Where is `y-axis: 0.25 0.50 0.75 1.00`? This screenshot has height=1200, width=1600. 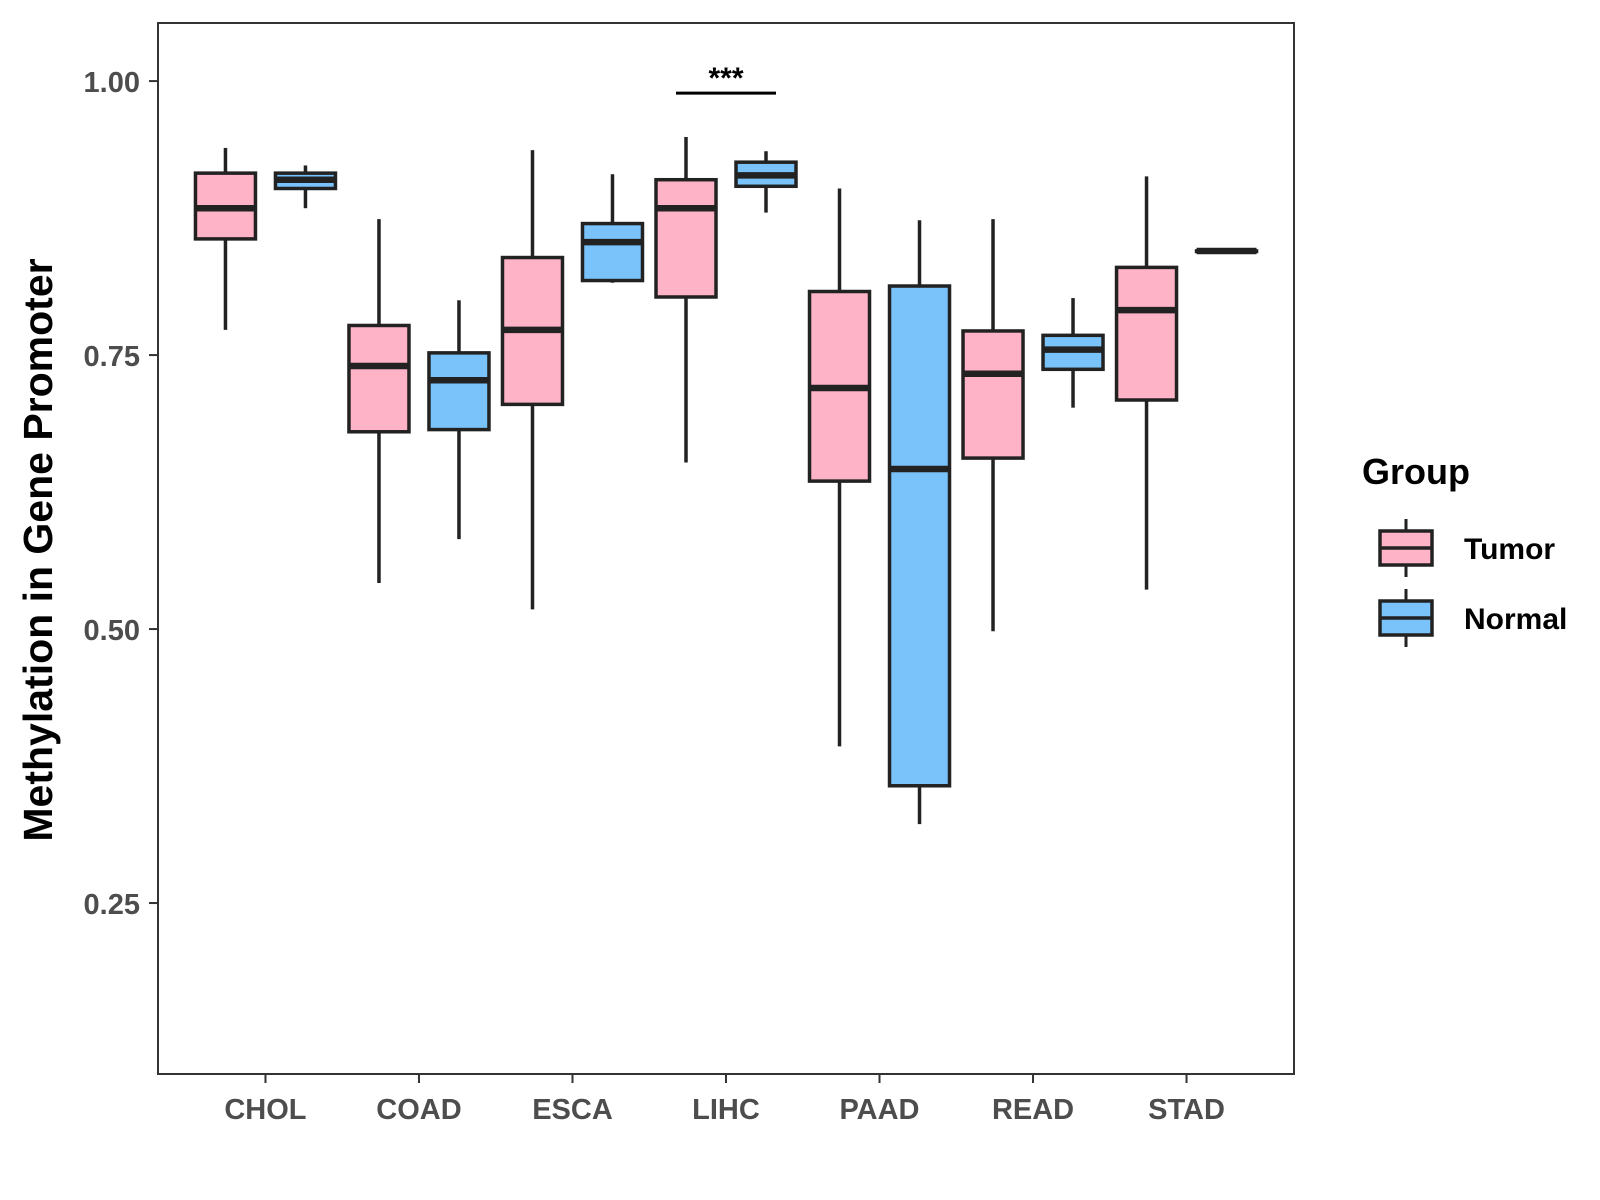 y-axis: 0.25 0.50 0.75 1.00 is located at coordinates (121, 494).